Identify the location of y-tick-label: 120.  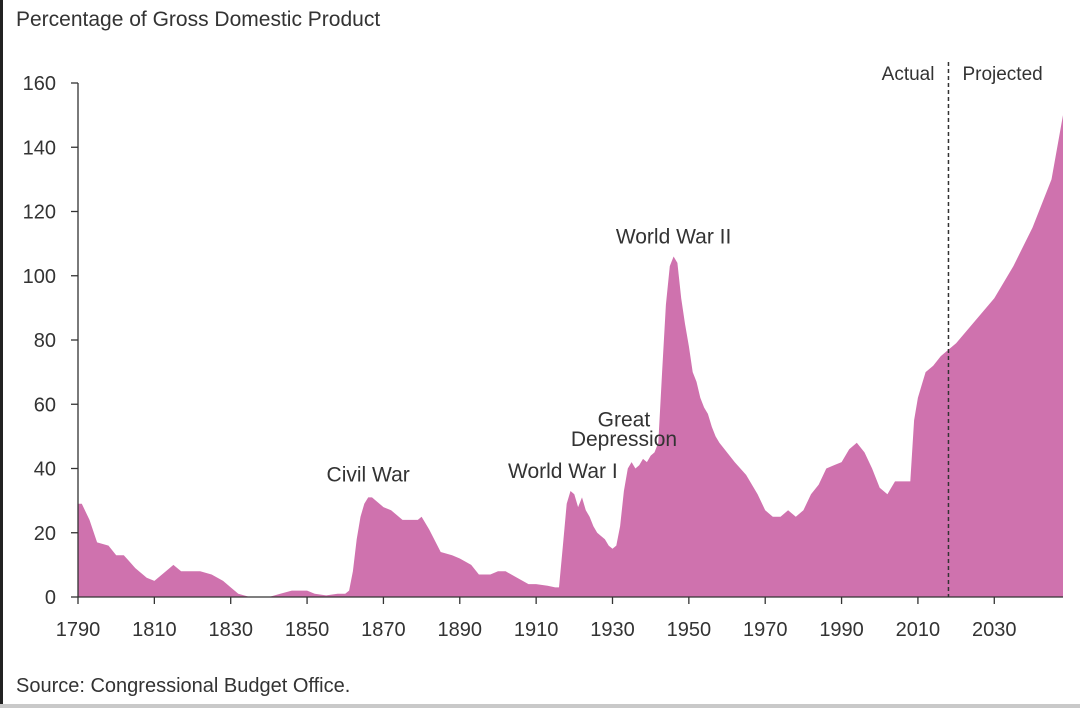
(39, 213).